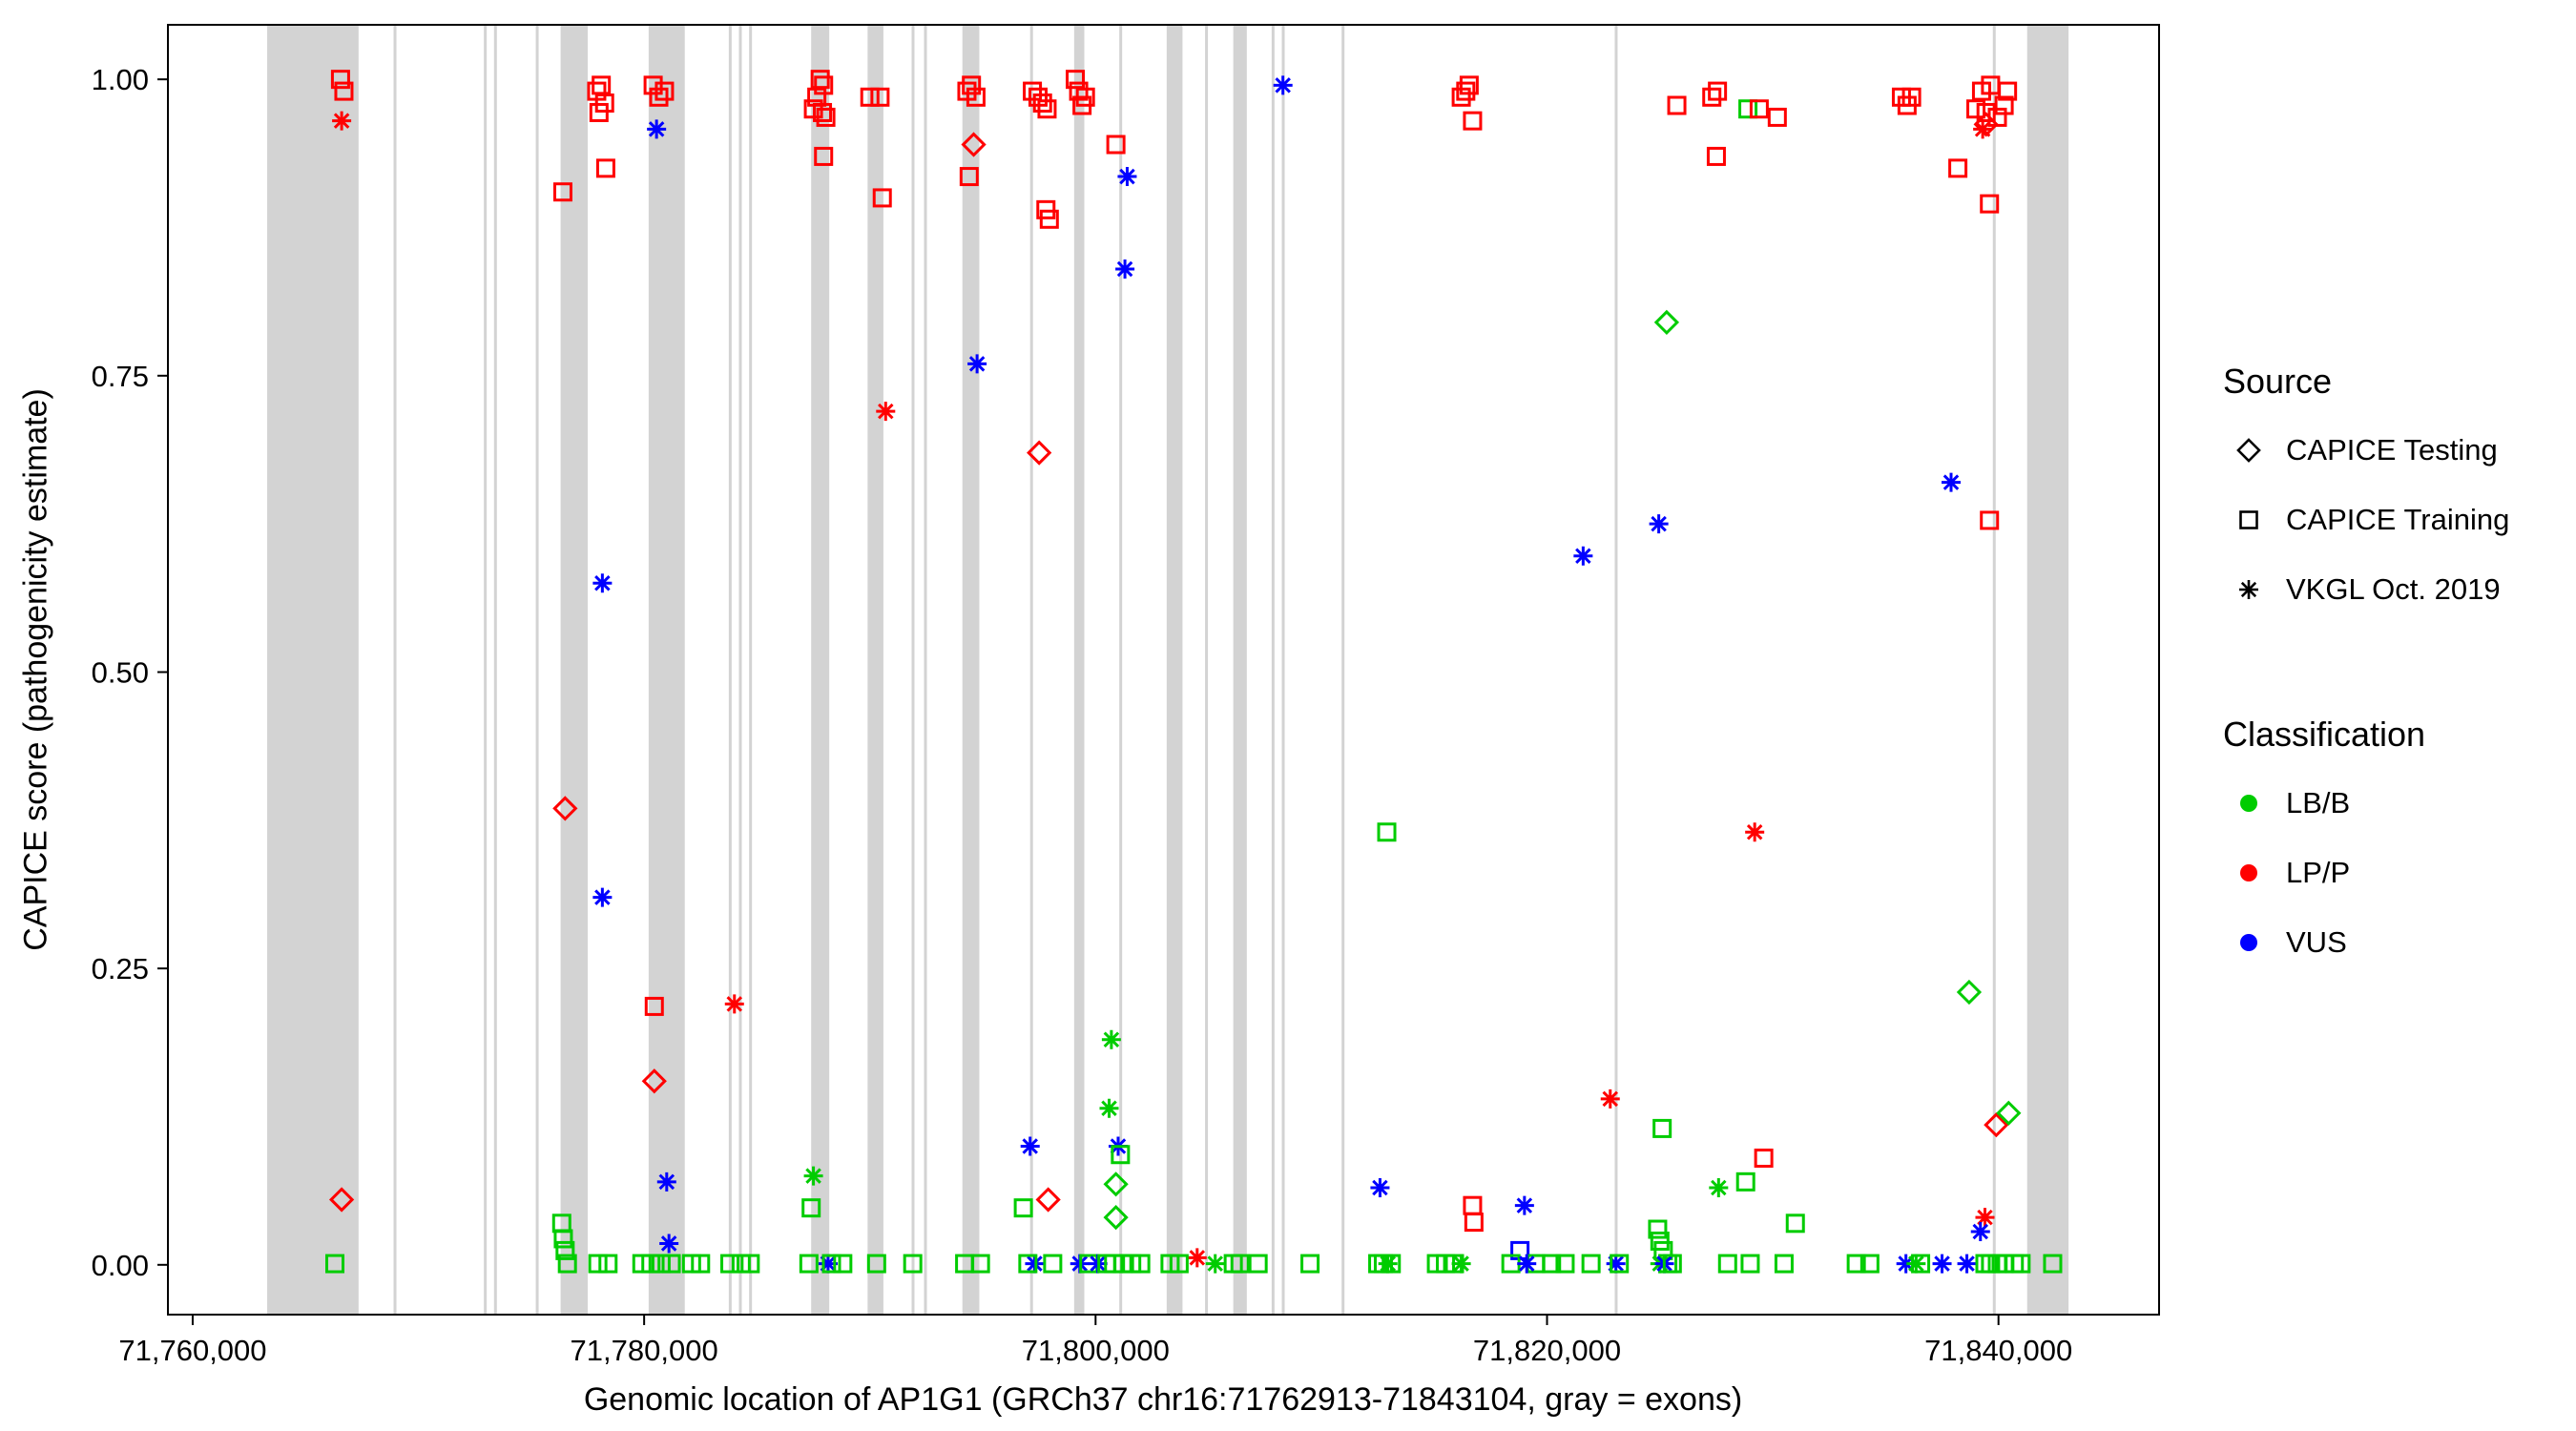 The width and height of the screenshot is (2576, 1431). Describe the element at coordinates (2392, 450) in the screenshot. I see `legend-source-item-label: CAPICE Testing` at that location.